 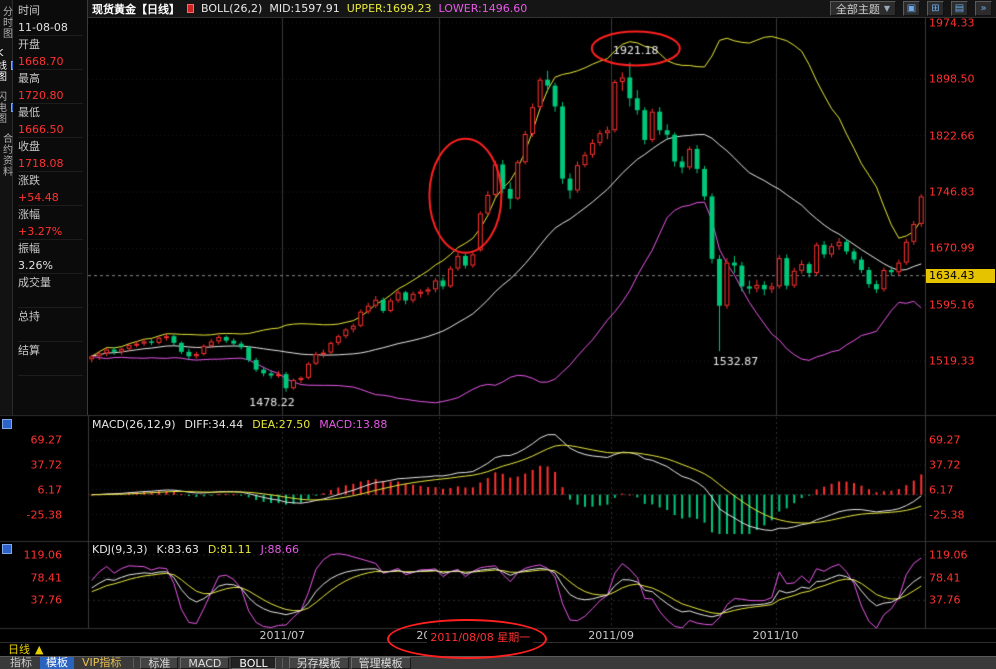 What do you see at coordinates (952, 361) in the screenshot?
I see `price-axis-label: 1519.33` at bounding box center [952, 361].